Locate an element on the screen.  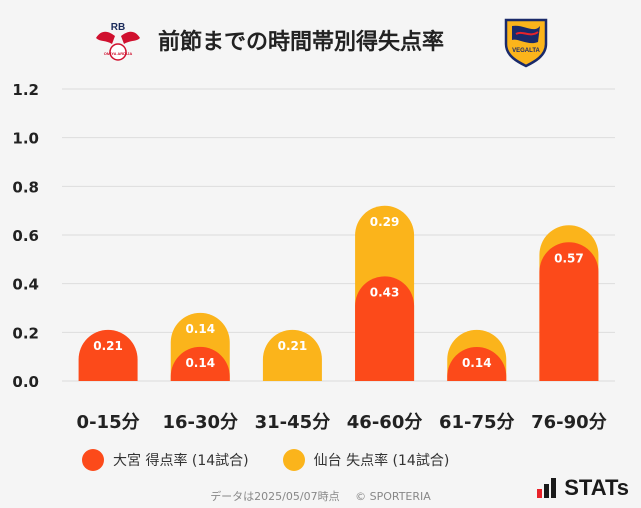
legend-swatch-away is located at coordinates (293, 460).